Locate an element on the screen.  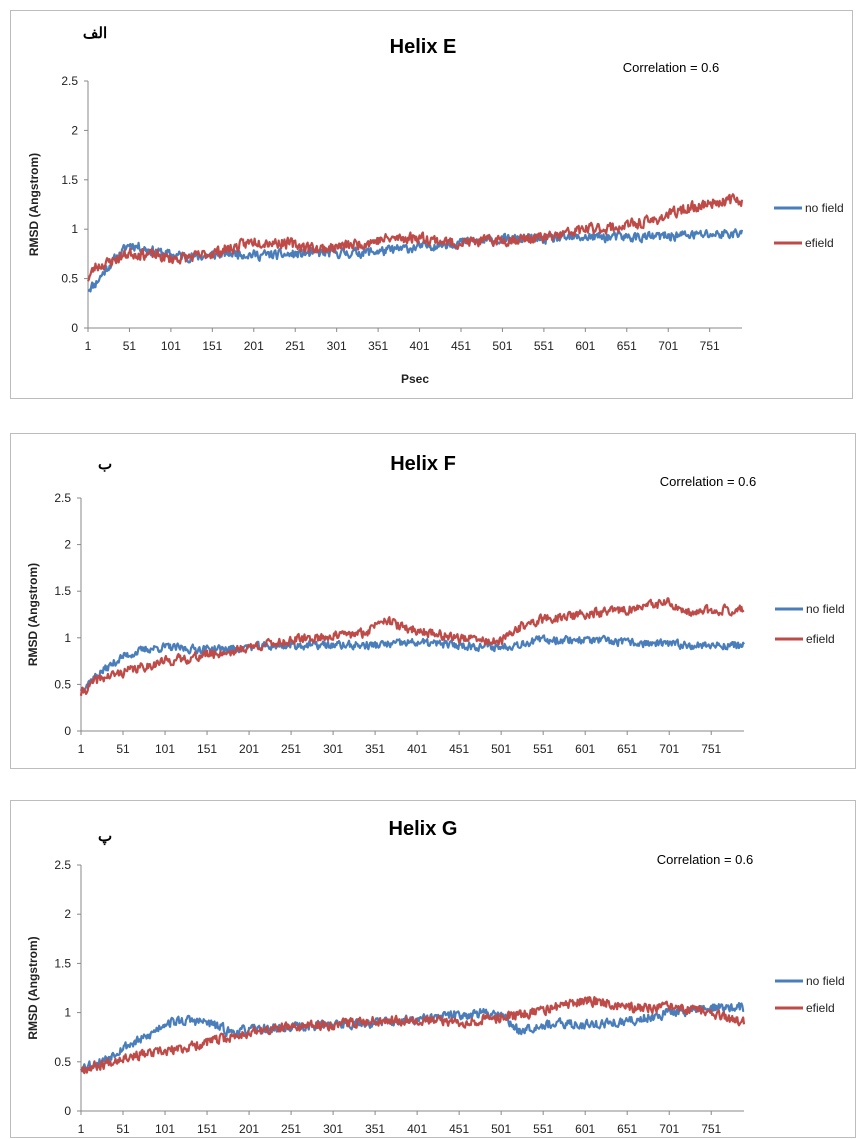
x-axis-label: Psec is located at coordinates (415, 379).